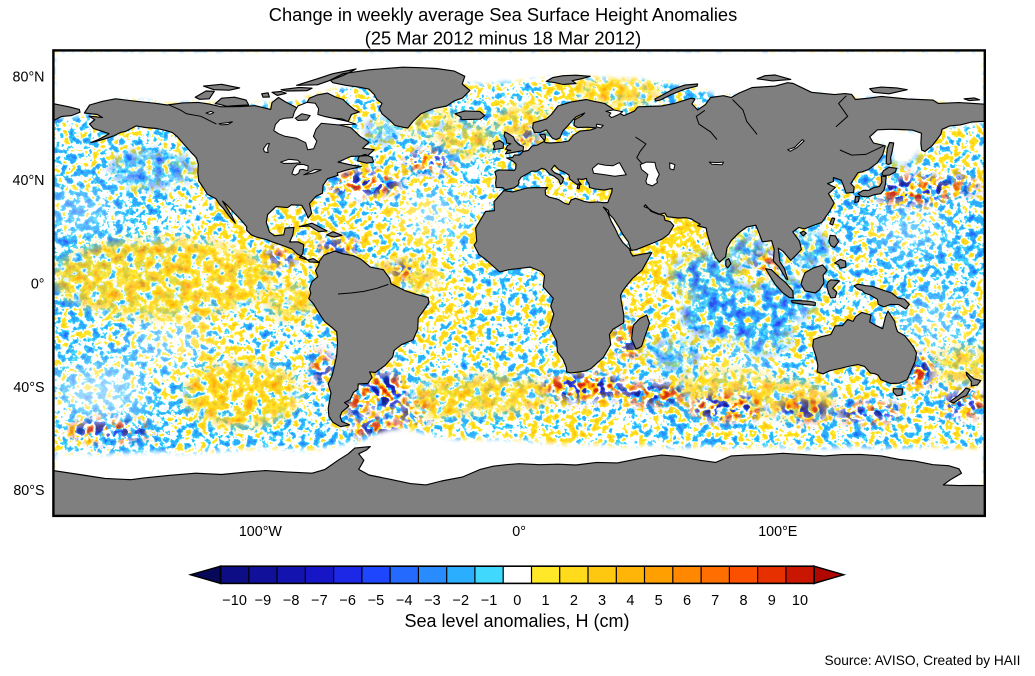 The image size is (1035, 676). What do you see at coordinates (461, 601) in the screenshot?
I see `svg-text: −2` at bounding box center [461, 601].